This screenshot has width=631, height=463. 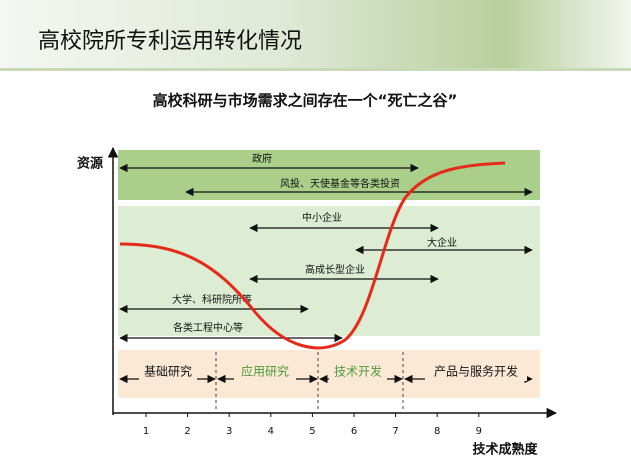 What do you see at coordinates (208, 327) in the screenshot?
I see `arrow-label: 各类工程中心等` at bounding box center [208, 327].